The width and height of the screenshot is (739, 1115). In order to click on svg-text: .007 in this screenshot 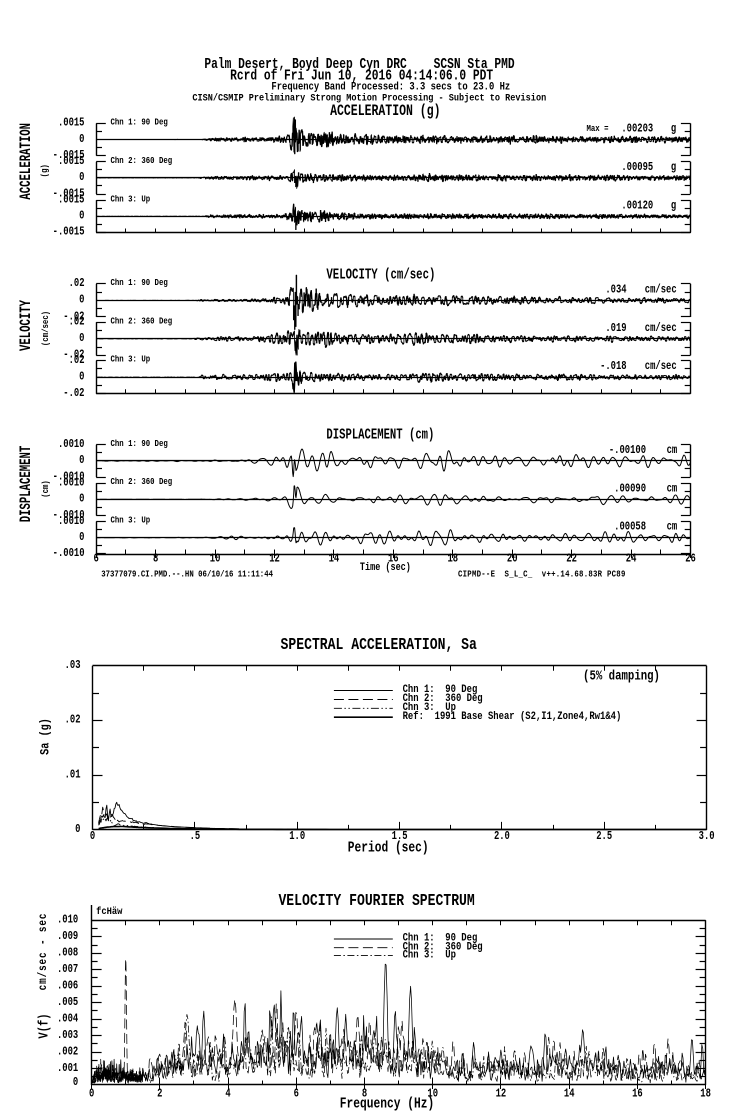, I will do `click(67, 970)`.